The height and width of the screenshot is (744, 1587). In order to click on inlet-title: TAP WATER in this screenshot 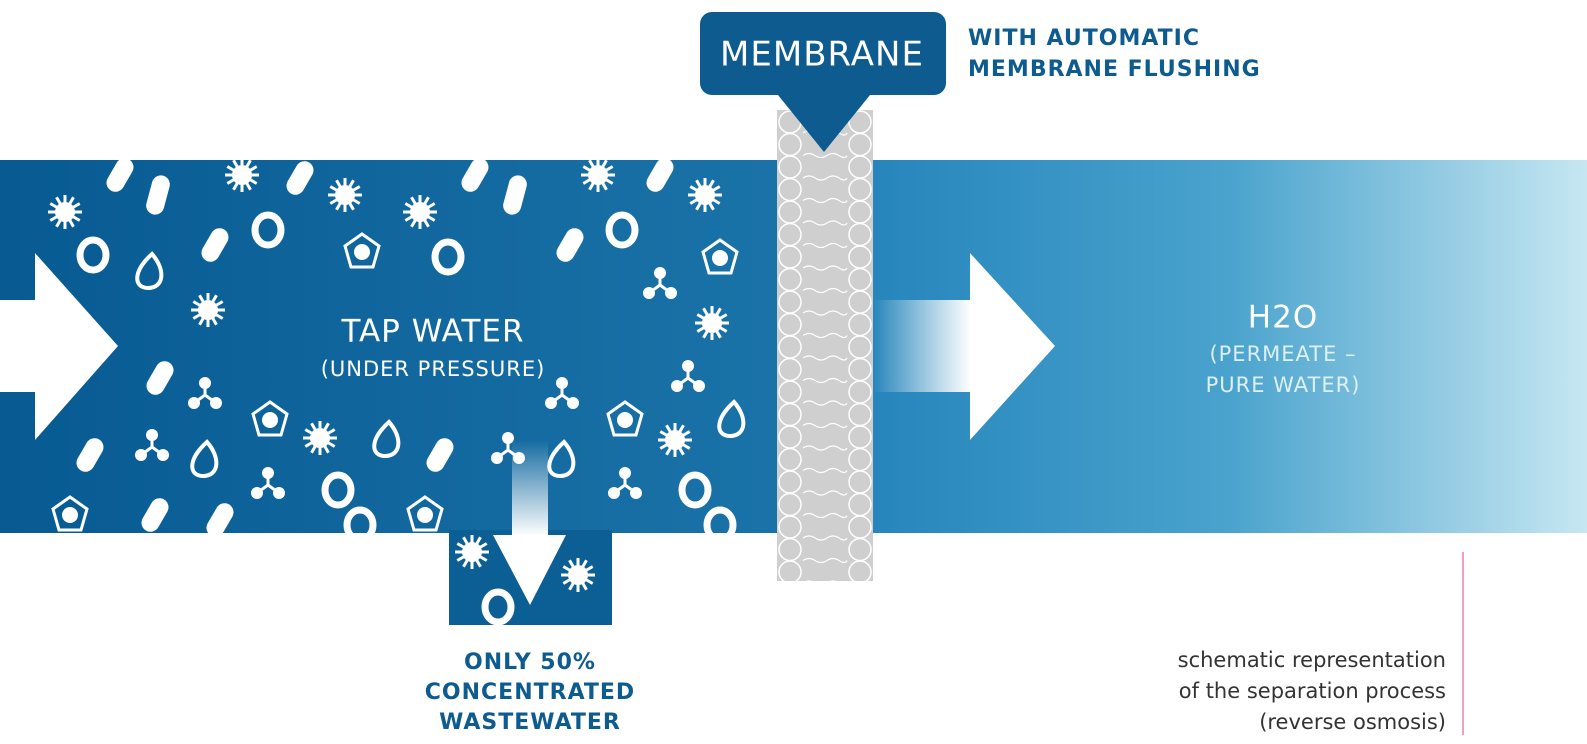, I will do `click(432, 332)`.